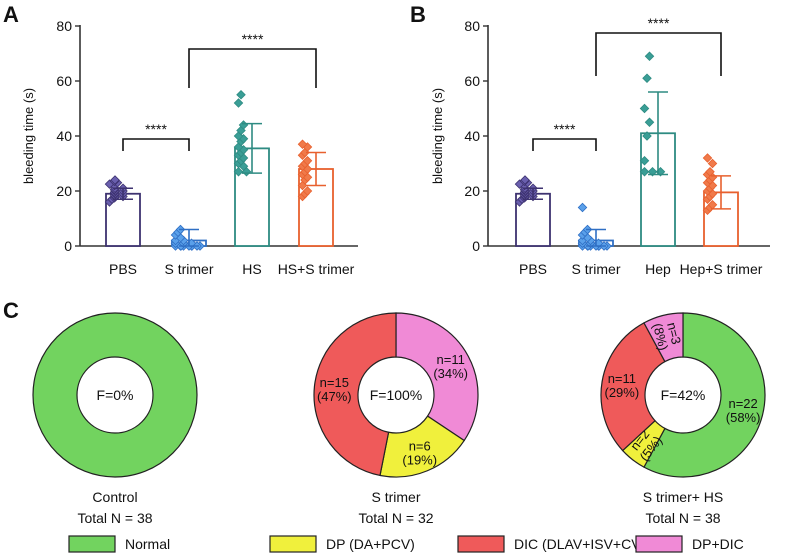 The image size is (787, 555). Describe the element at coordinates (450, 373) in the screenshot. I see `slice-pct-label: (34%)` at that location.